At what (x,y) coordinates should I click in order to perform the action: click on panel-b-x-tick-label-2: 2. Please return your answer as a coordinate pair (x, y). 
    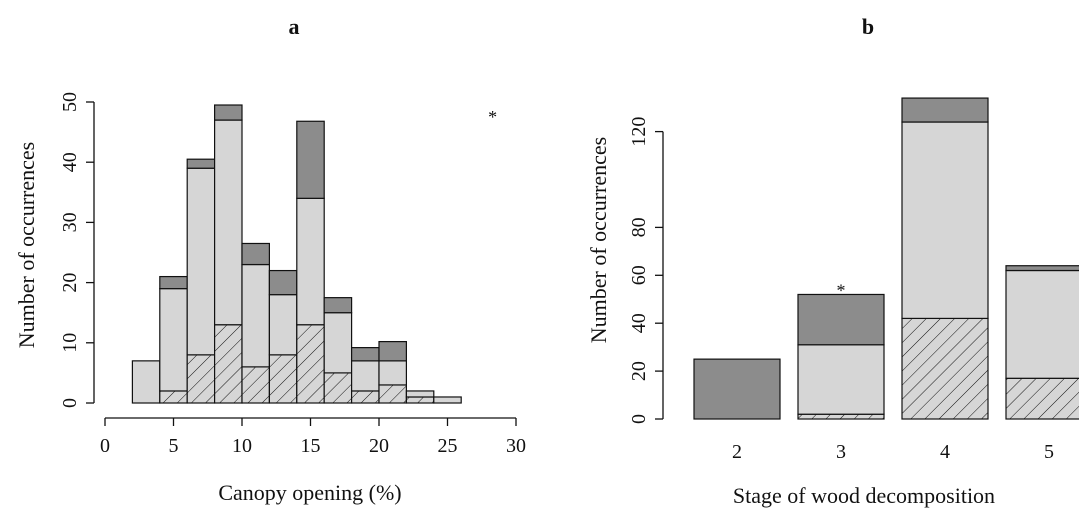
    Looking at the image, I should click on (737, 452).